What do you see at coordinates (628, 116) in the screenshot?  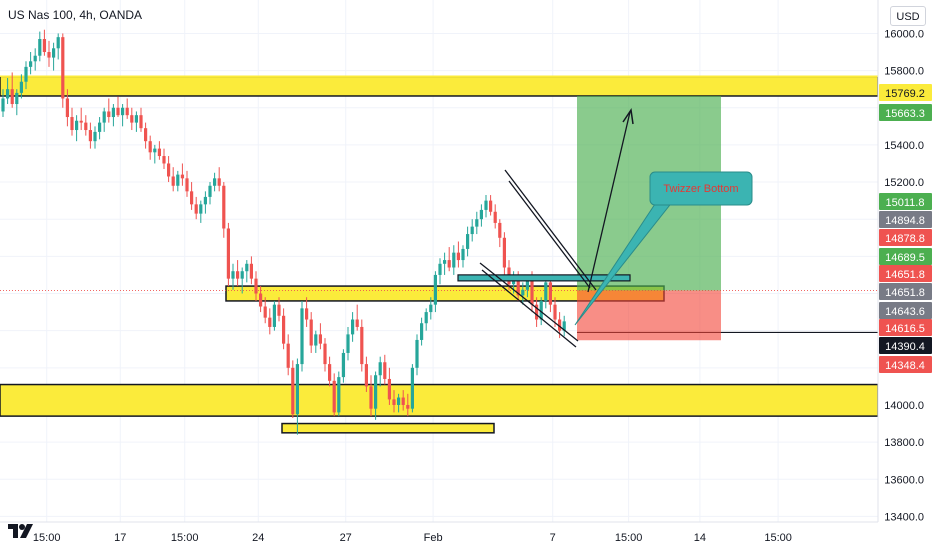 I see `arrow-head-icon` at bounding box center [628, 116].